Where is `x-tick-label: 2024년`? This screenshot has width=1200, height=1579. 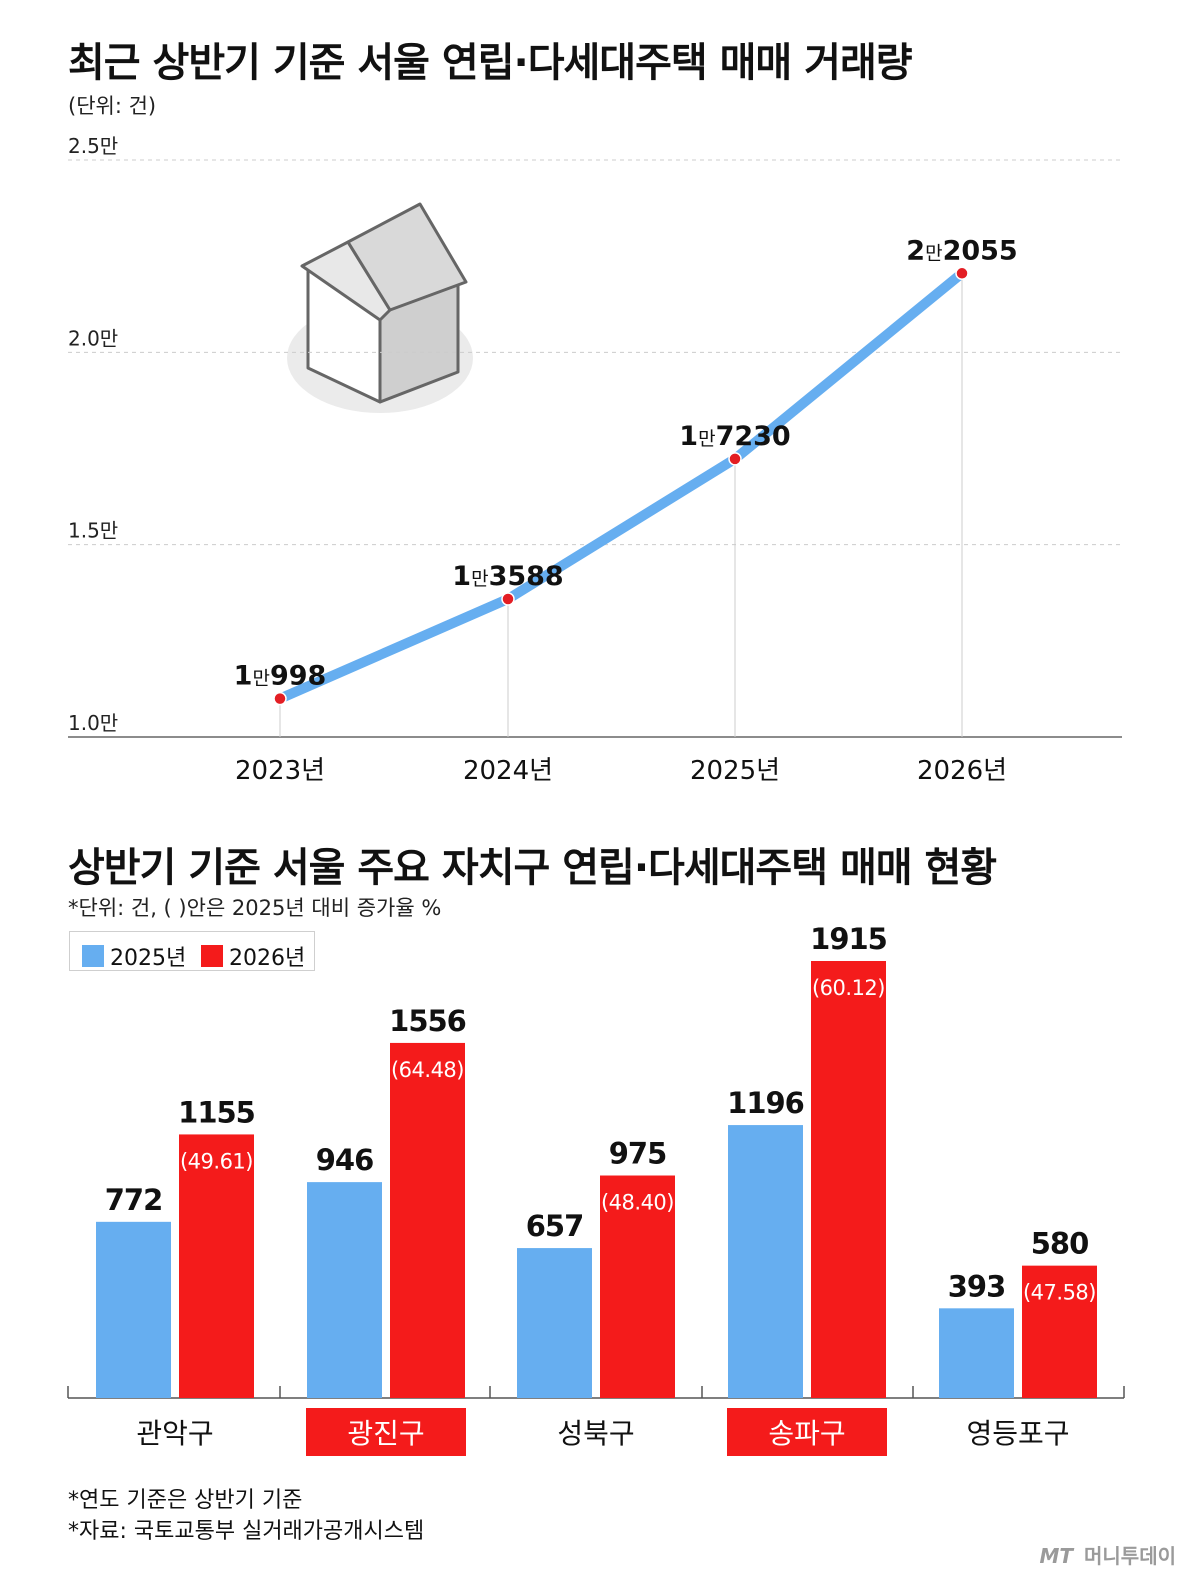 x-tick-label: 2024년 is located at coordinates (508, 771).